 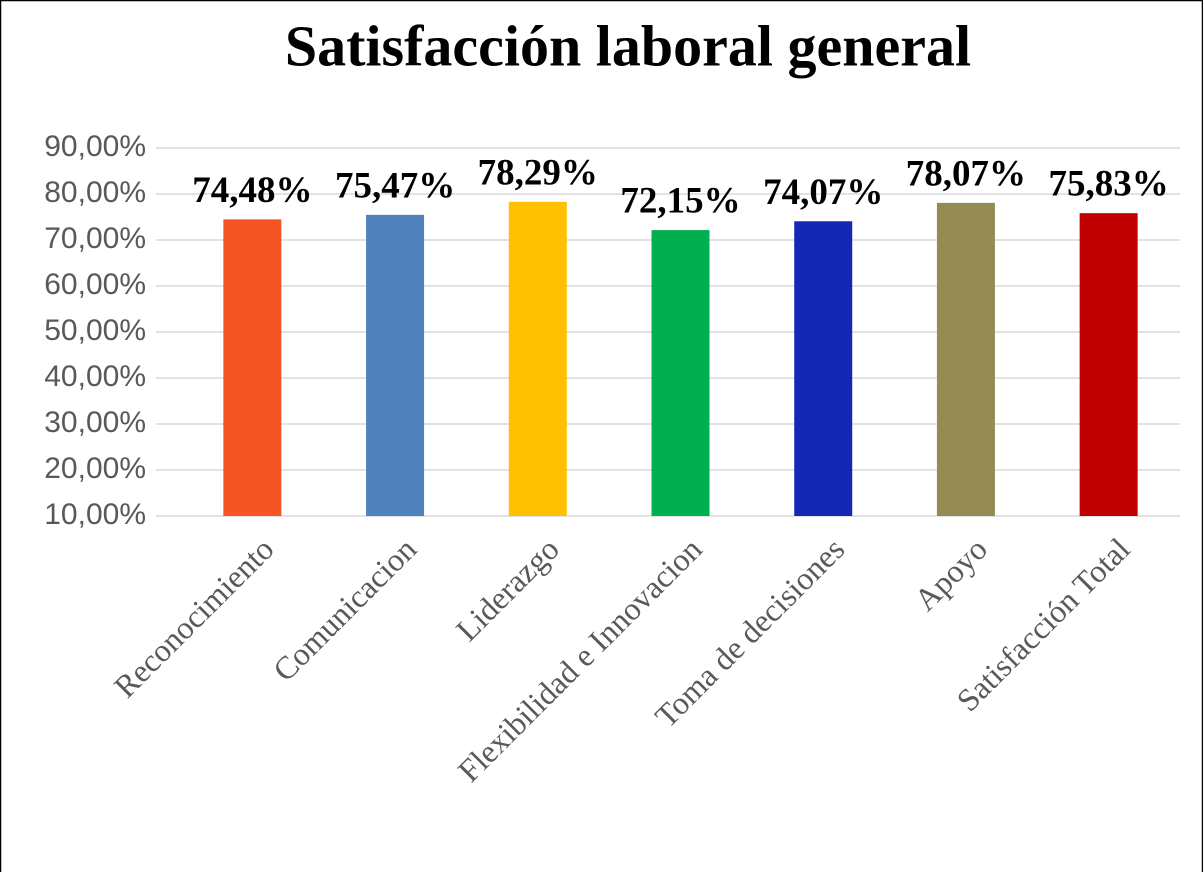 What do you see at coordinates (966, 173) in the screenshot?
I see `data-label: 78,07%` at bounding box center [966, 173].